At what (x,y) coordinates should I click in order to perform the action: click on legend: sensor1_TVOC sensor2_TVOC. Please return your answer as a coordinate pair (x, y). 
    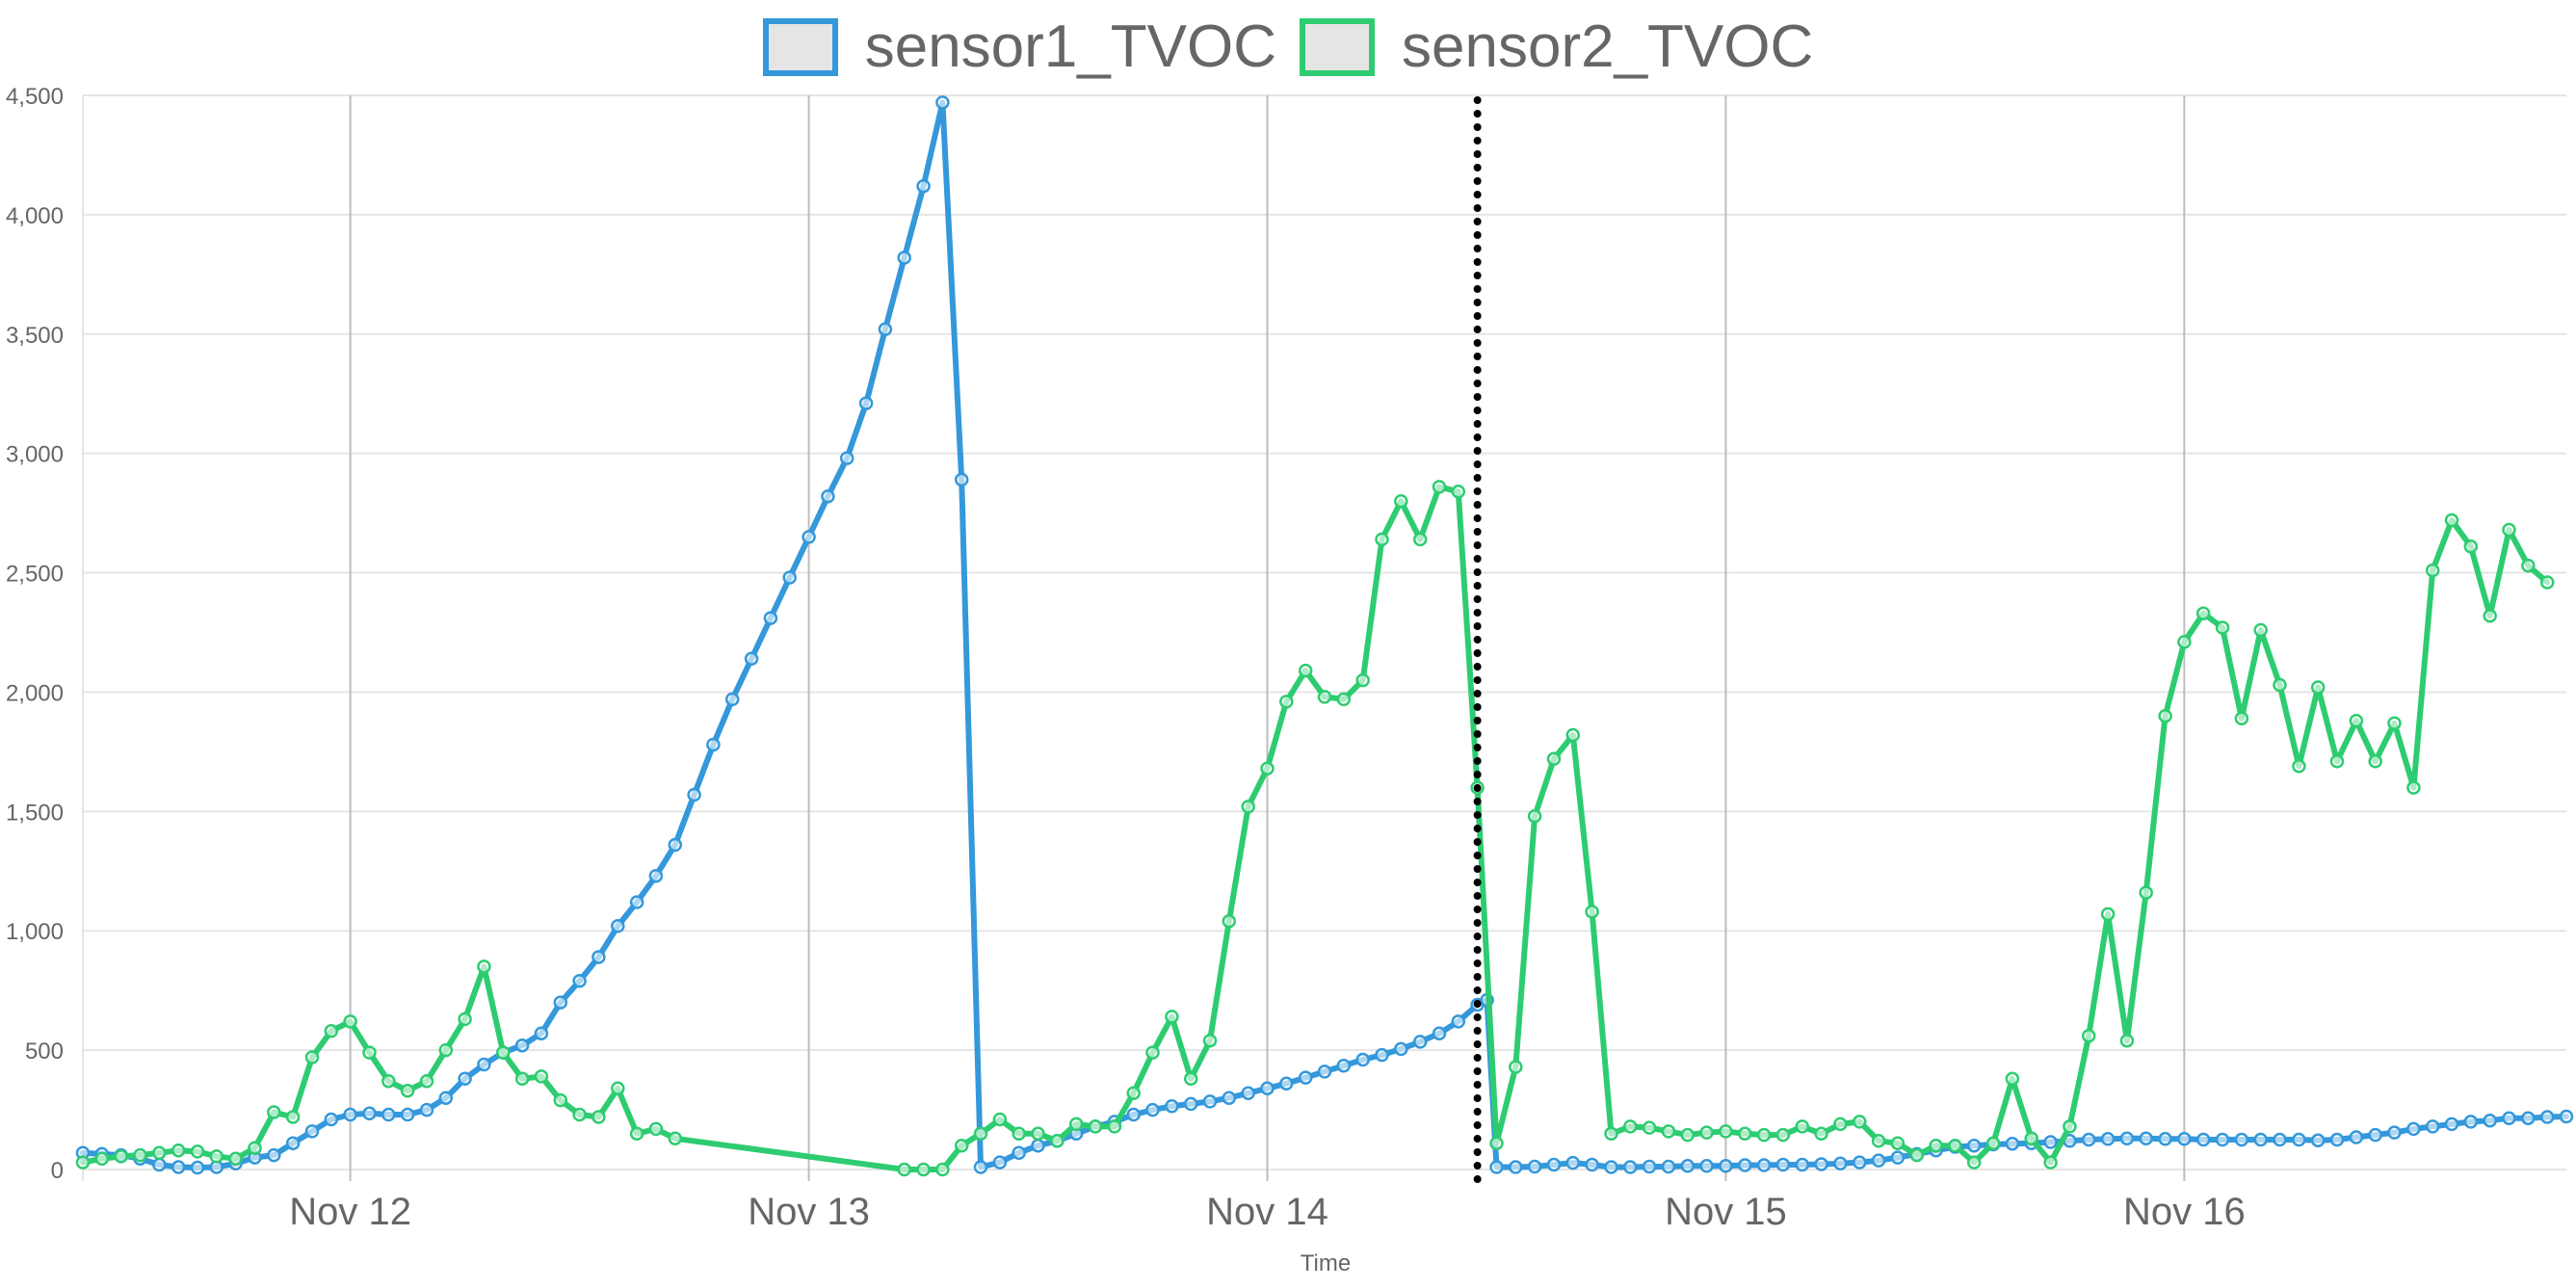
    Looking at the image, I should click on (1288, 47).